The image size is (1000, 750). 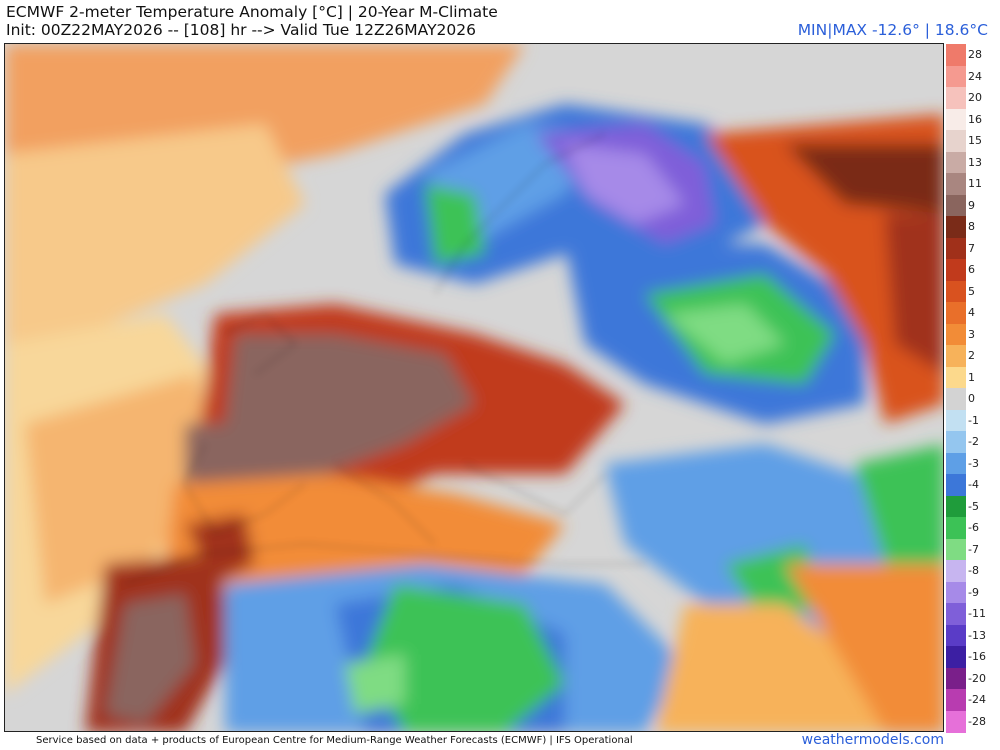 What do you see at coordinates (971, 356) in the screenshot?
I see `legend-tick-label: 2` at bounding box center [971, 356].